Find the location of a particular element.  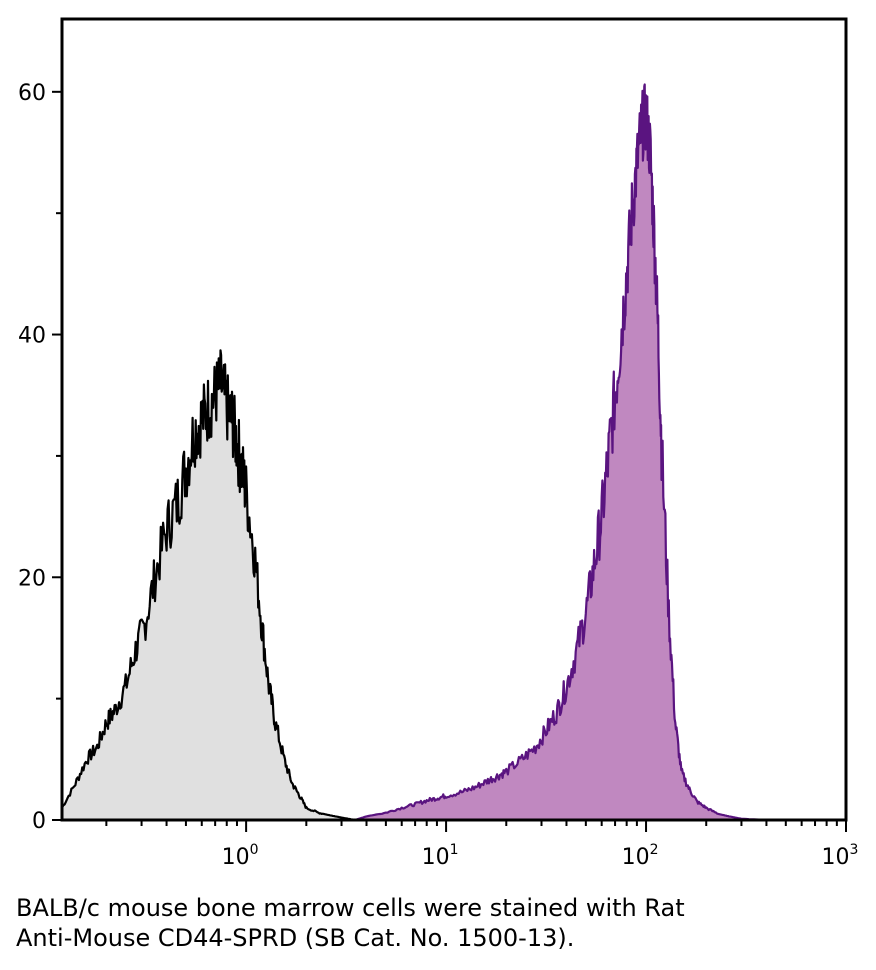

x-tick-label-1000: 10³ is located at coordinates (840, 856).